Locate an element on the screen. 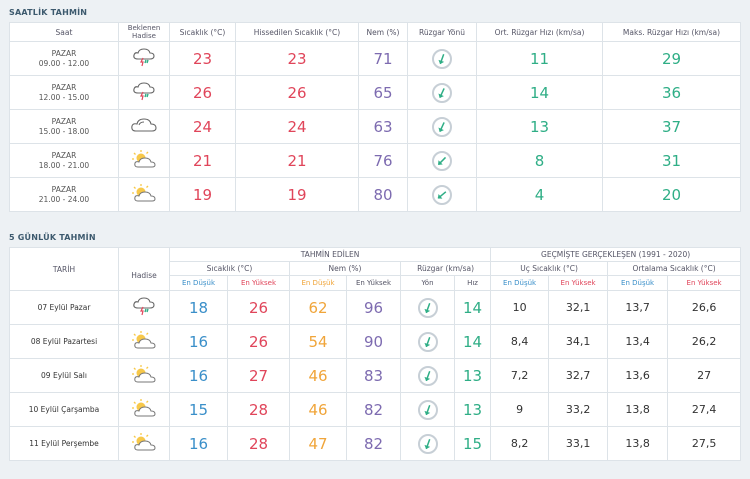 The height and width of the screenshot is (479, 750). row-time-range: 12.00 - 15.00 is located at coordinates (64, 97).